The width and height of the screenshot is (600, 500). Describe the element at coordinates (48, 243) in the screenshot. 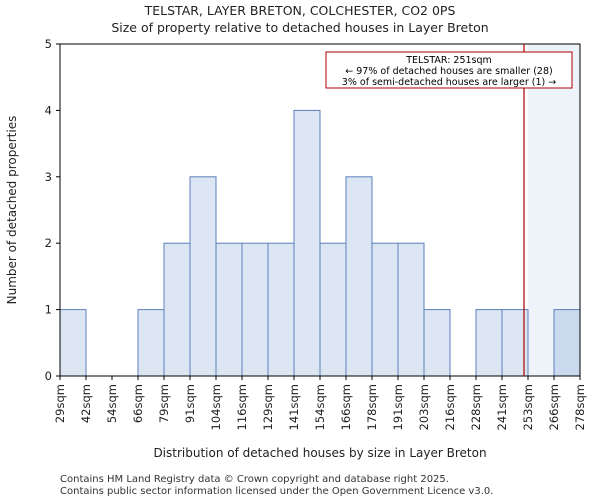

I see `y-tick-label-2: 2` at that location.